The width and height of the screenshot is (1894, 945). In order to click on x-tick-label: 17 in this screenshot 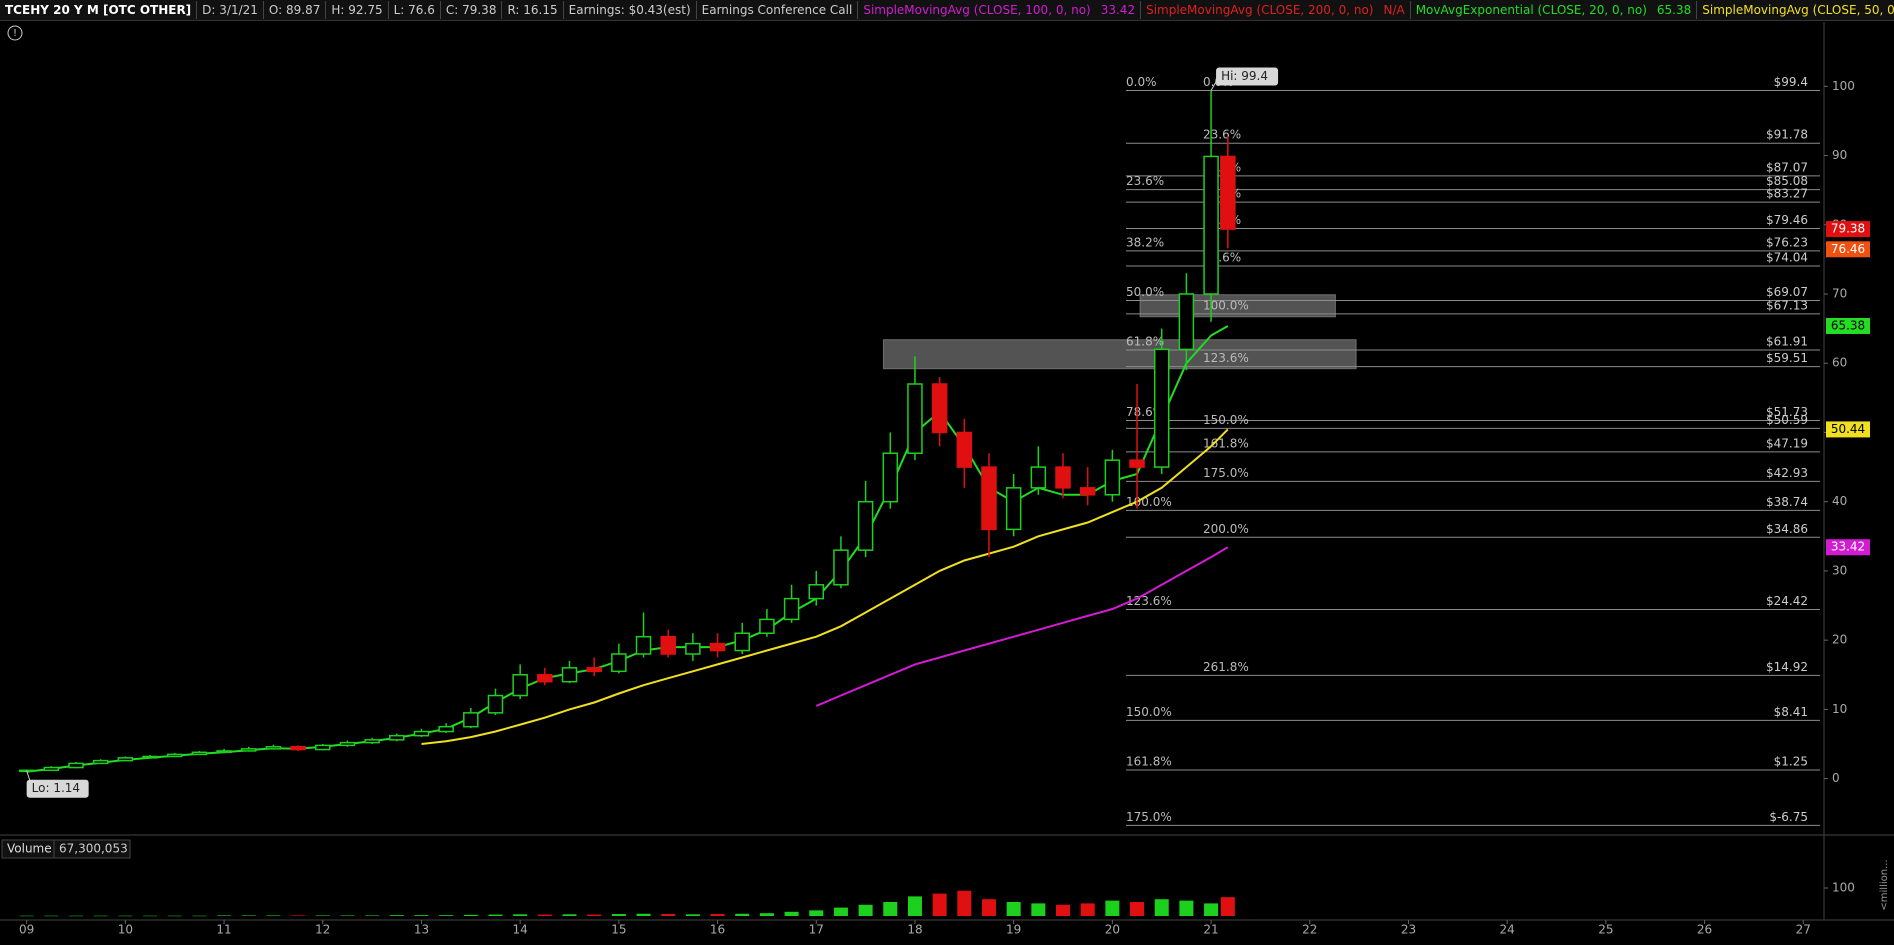, I will do `click(816, 930)`.